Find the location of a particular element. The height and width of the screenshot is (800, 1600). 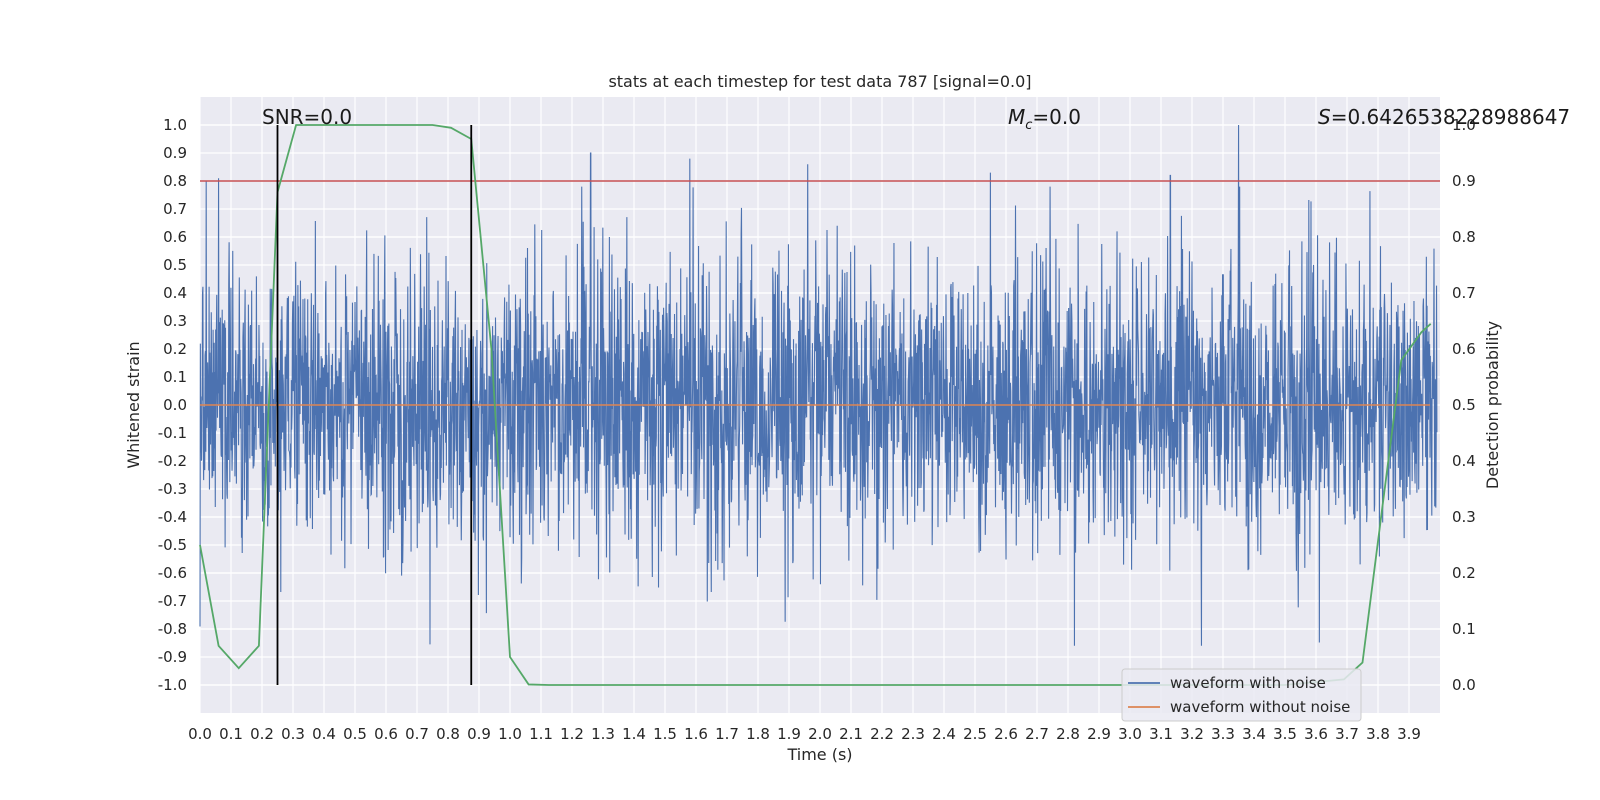

y-tick-label: -0.5 is located at coordinates (172, 545).